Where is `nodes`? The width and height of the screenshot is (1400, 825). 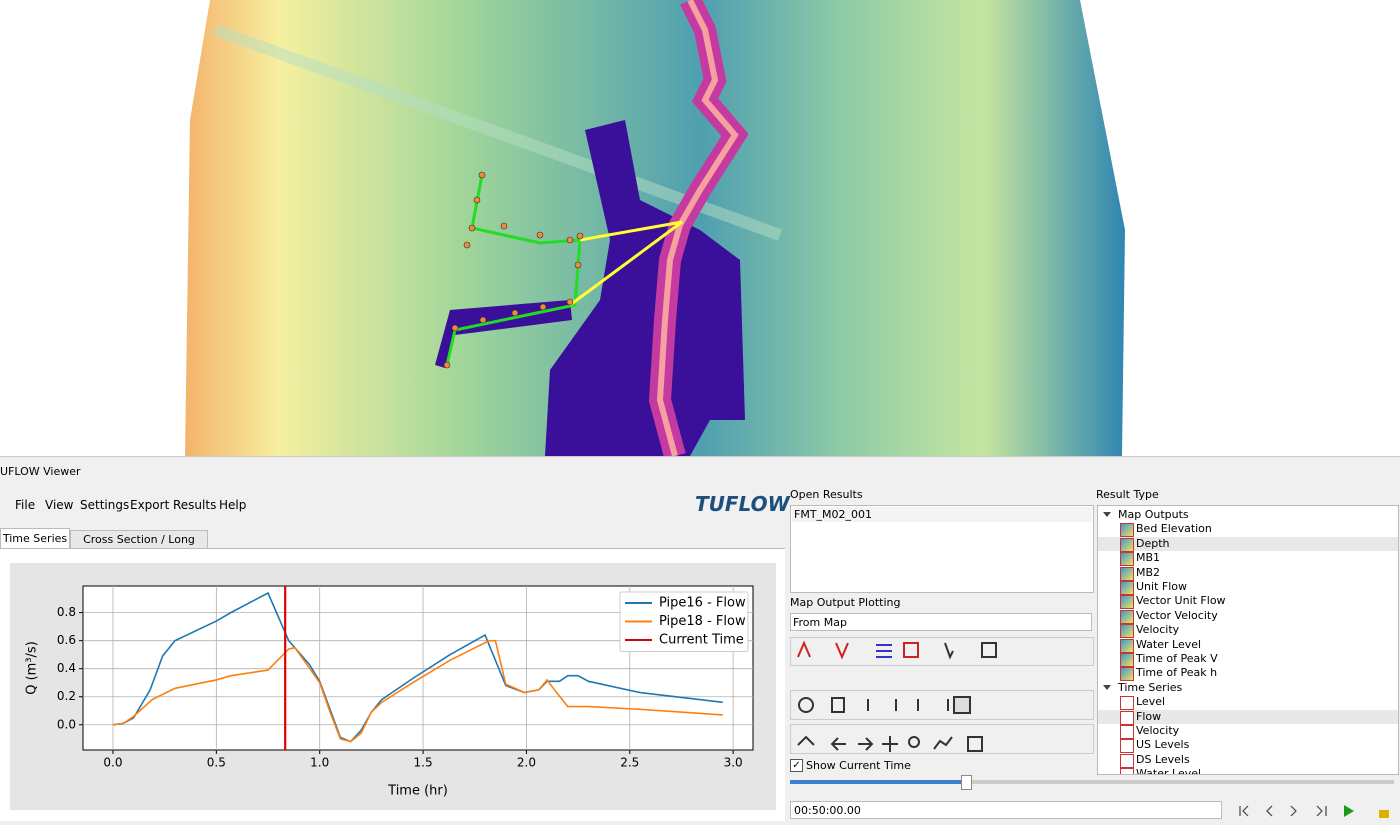 nodes is located at coordinates (513, 270).